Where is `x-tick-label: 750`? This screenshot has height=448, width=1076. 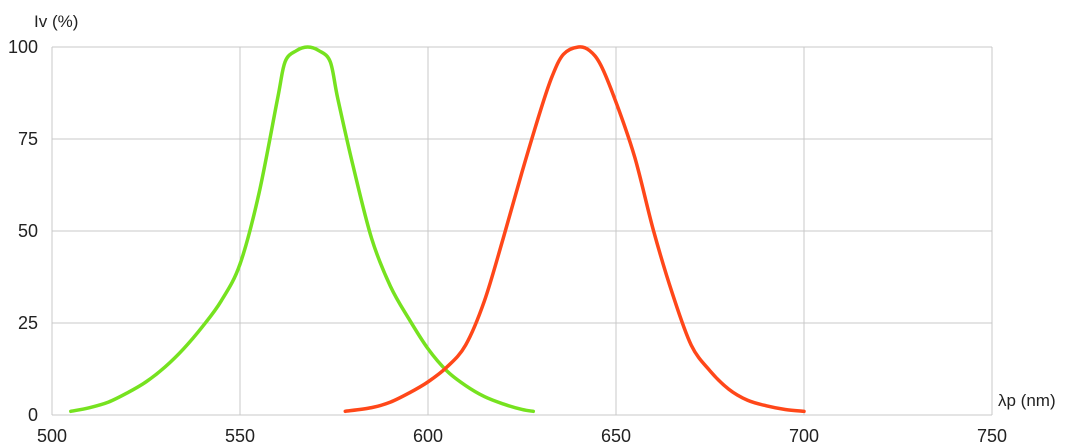
x-tick-label: 750 is located at coordinates (992, 436).